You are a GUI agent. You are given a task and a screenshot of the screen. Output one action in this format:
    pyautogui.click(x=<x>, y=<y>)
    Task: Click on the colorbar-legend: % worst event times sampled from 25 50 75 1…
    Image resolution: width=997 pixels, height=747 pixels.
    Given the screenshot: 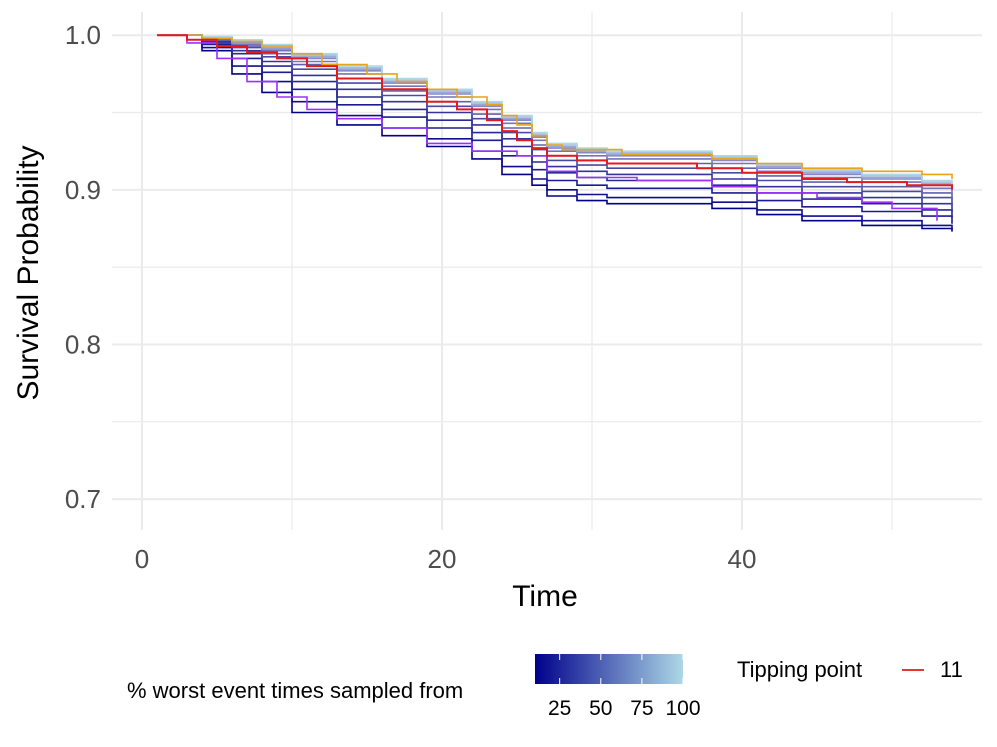 What is the action you would take?
    pyautogui.click(x=414, y=687)
    